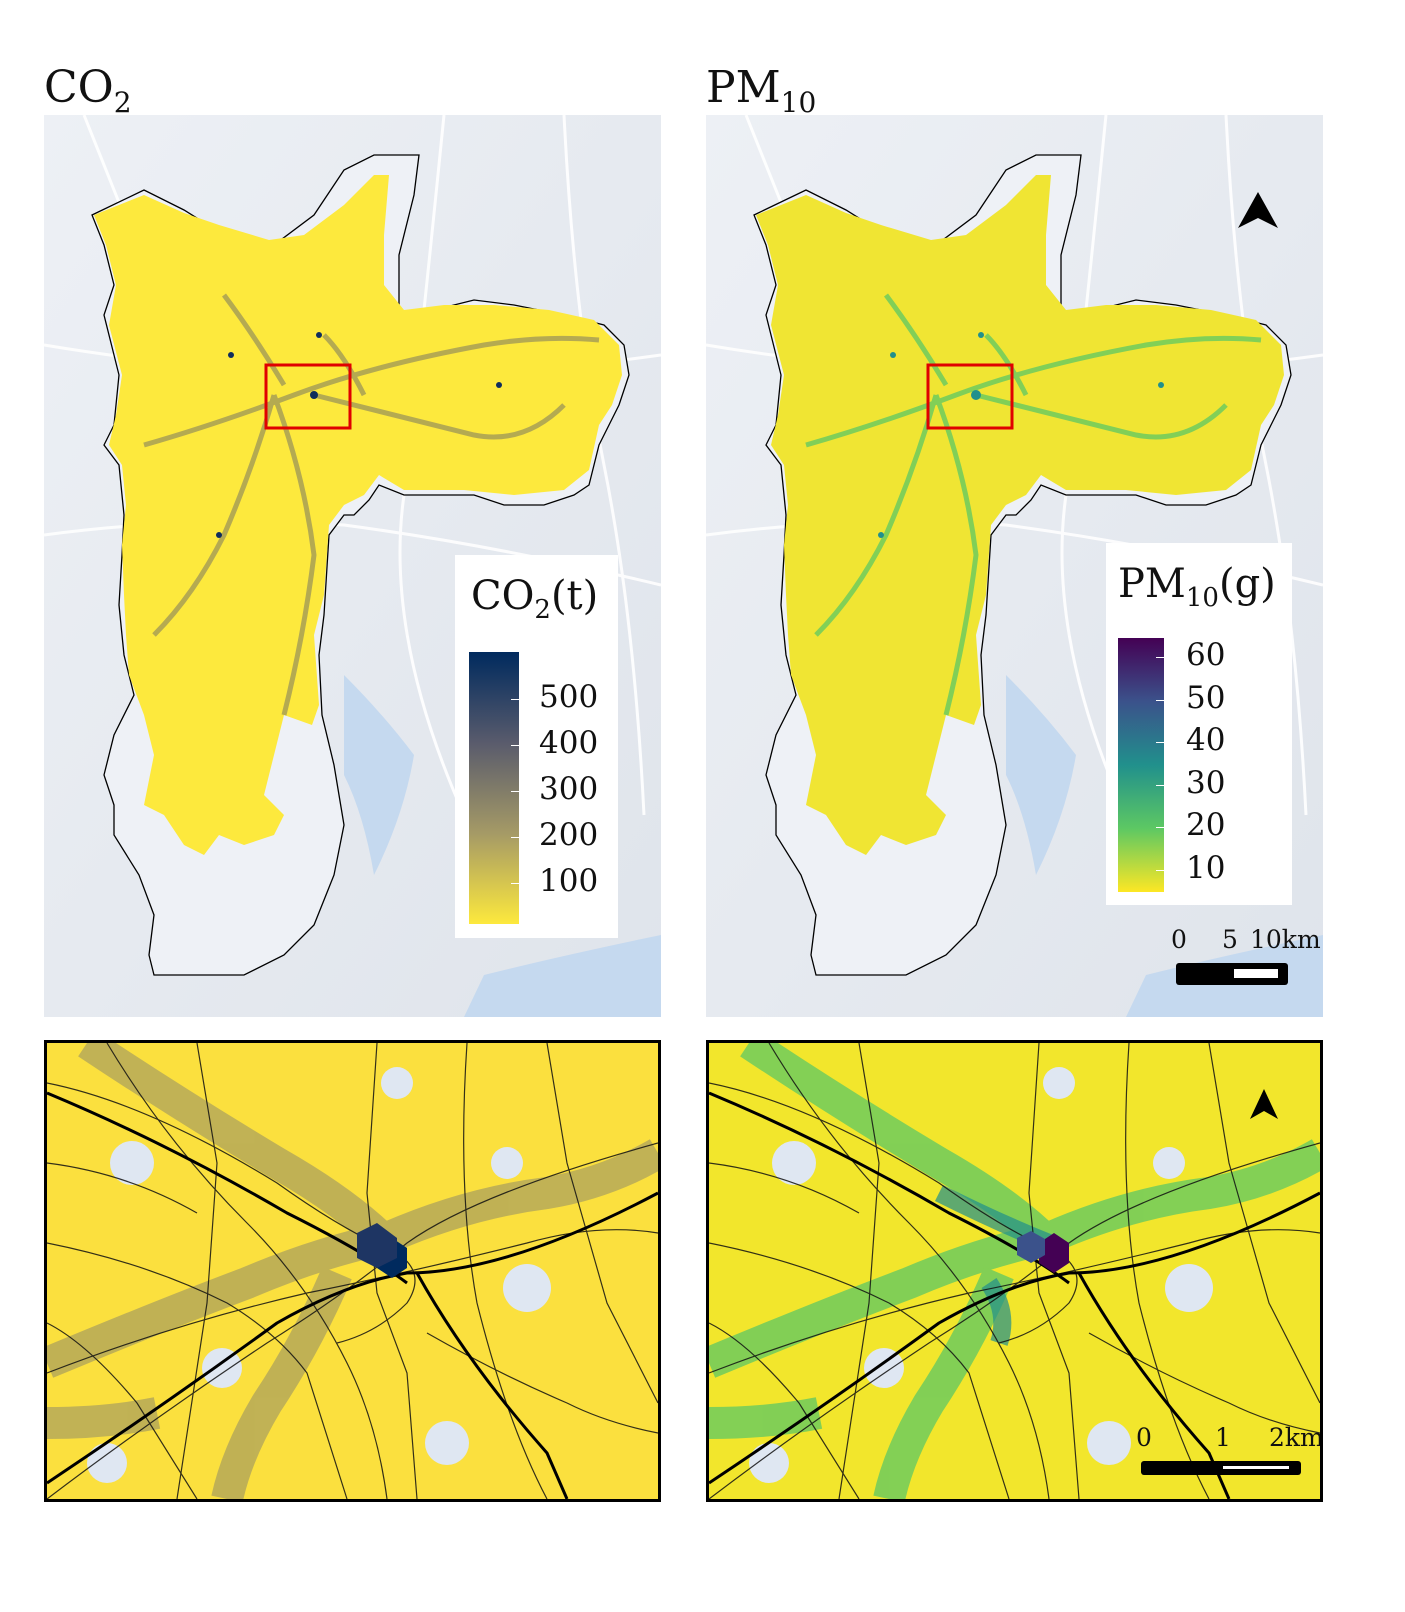  Describe the element at coordinates (1206, 825) in the screenshot. I see `pm10-tick-20: 20` at that location.